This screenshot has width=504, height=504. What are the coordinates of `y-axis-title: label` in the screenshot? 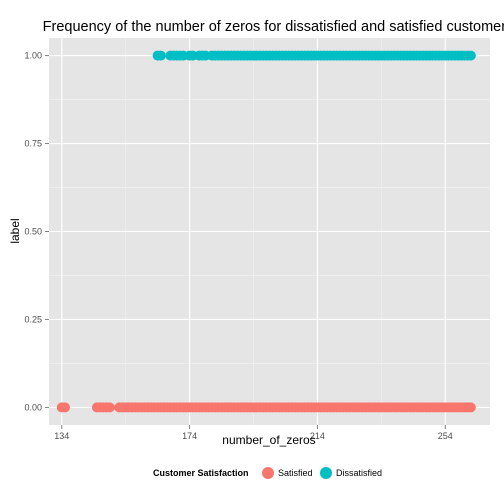 It's located at (15, 230).